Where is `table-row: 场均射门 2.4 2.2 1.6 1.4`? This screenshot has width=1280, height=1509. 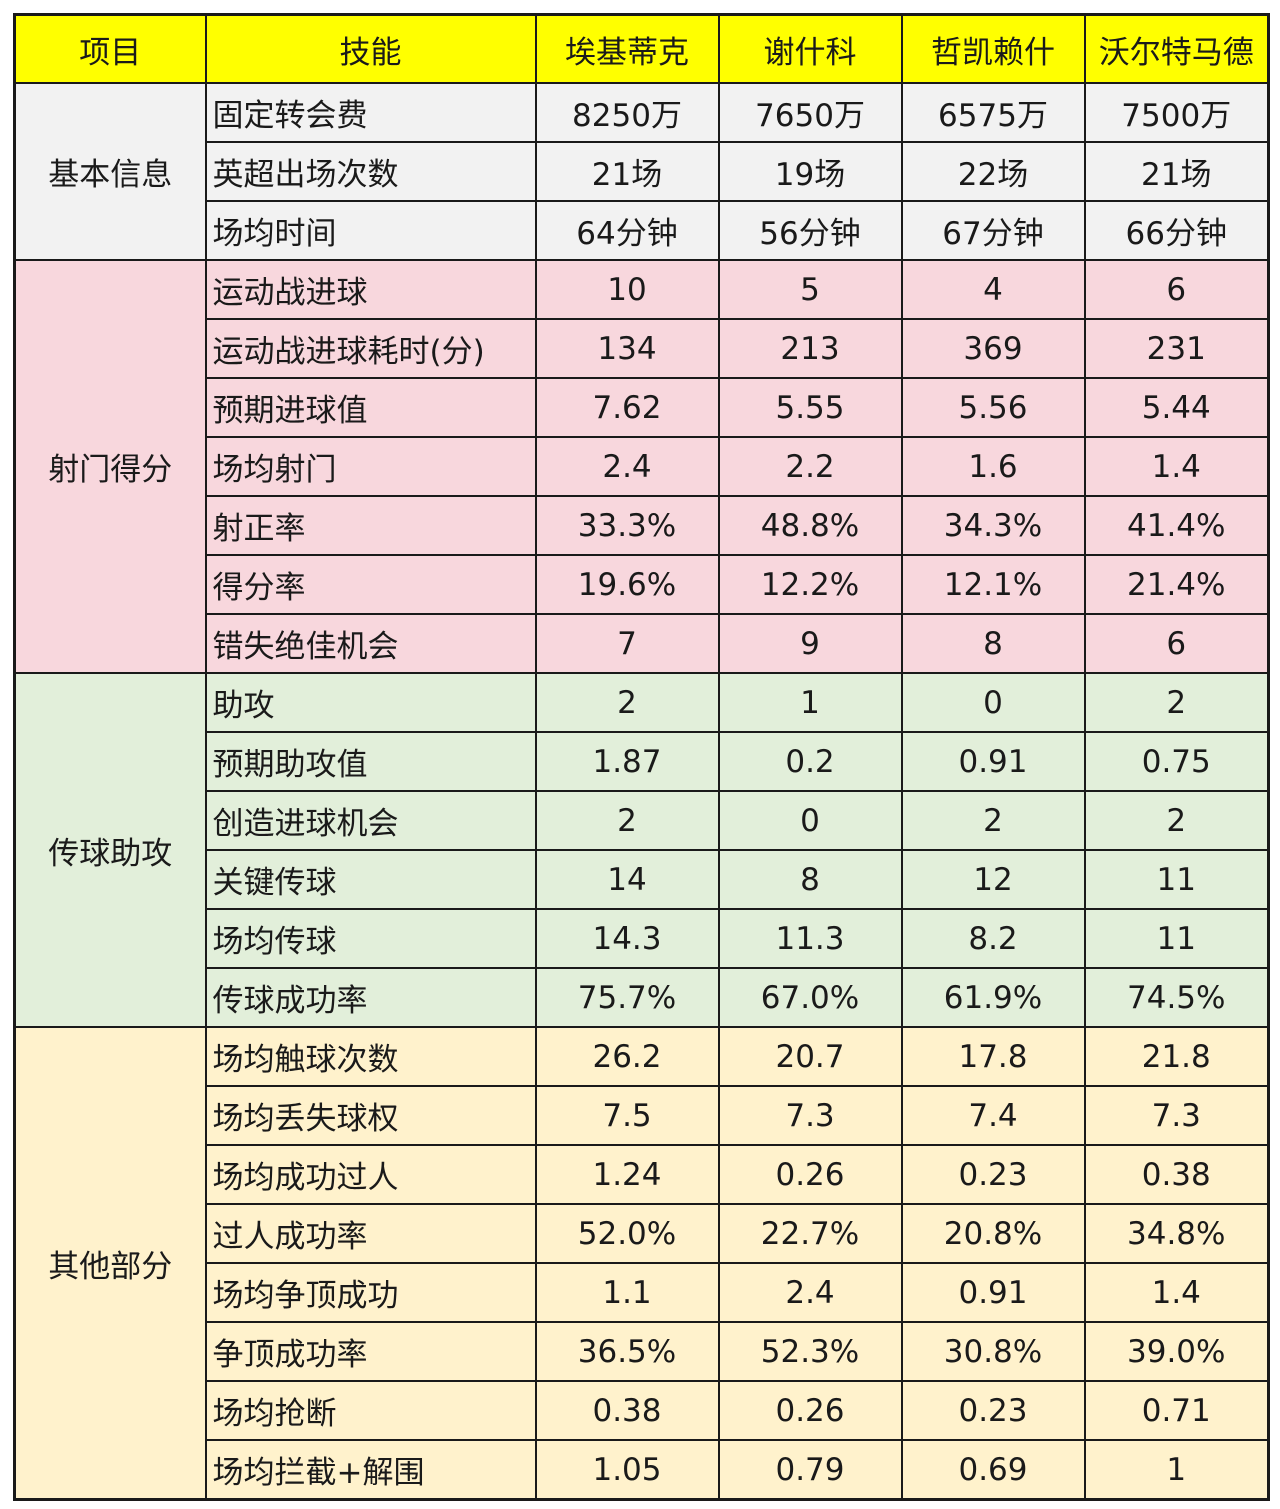 table-row: 场均射门 2.4 2.2 1.6 1.4 is located at coordinates (642, 466).